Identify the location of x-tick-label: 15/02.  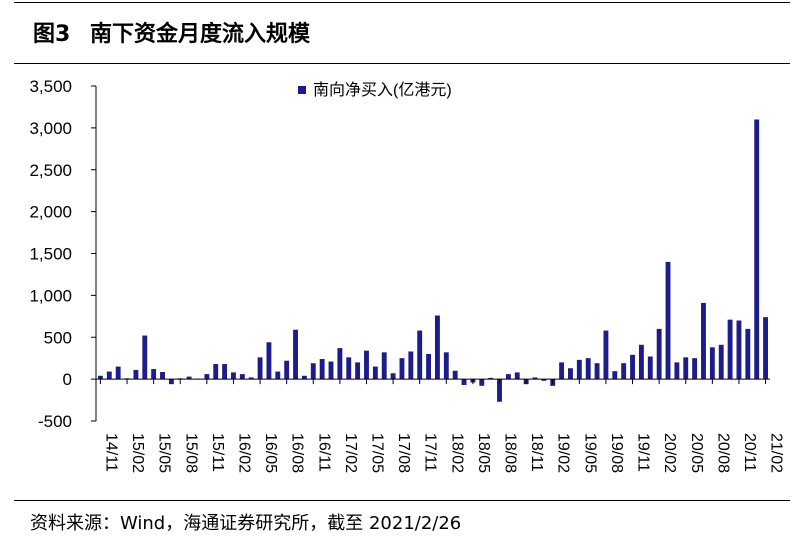
(137, 453).